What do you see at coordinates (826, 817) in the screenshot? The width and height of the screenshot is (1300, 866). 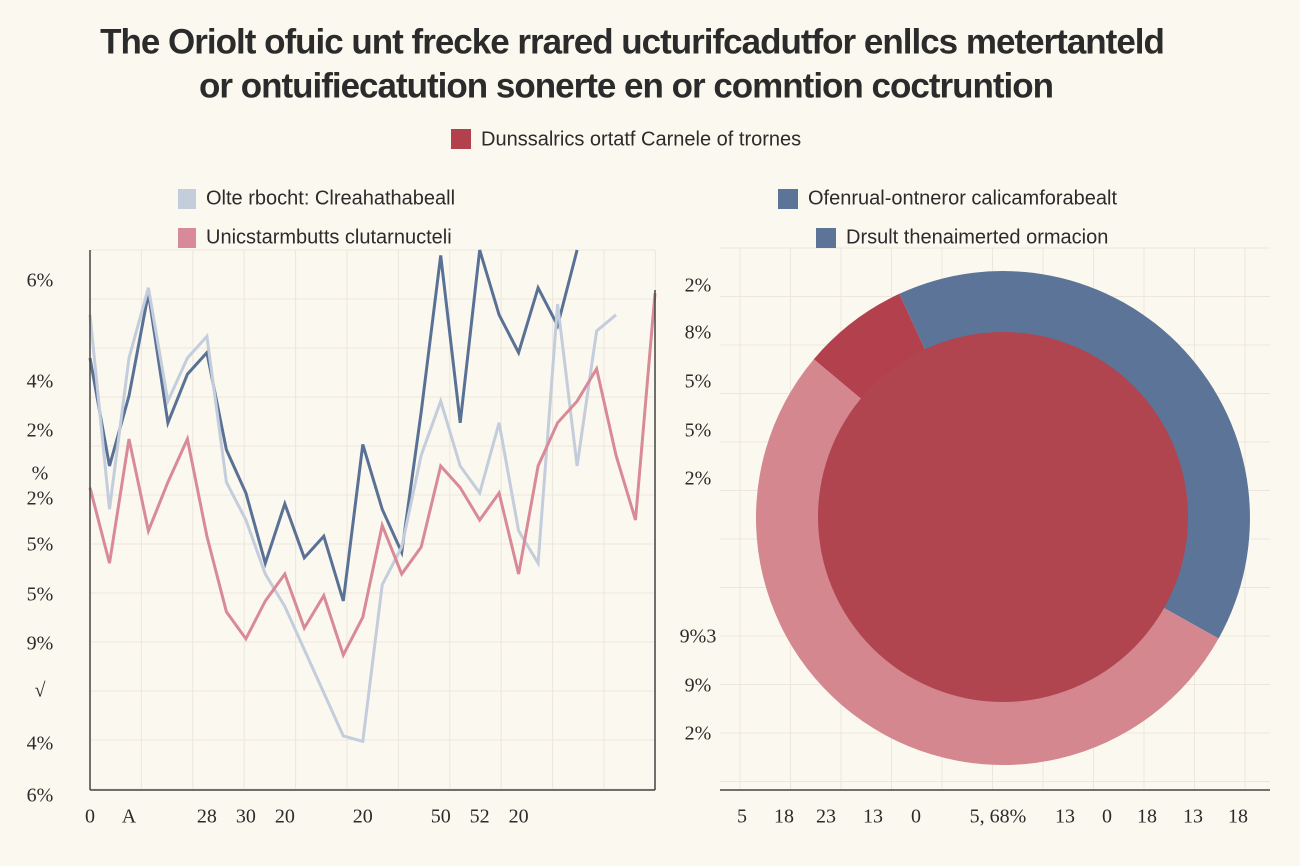 I see `x-tick-label: 23` at bounding box center [826, 817].